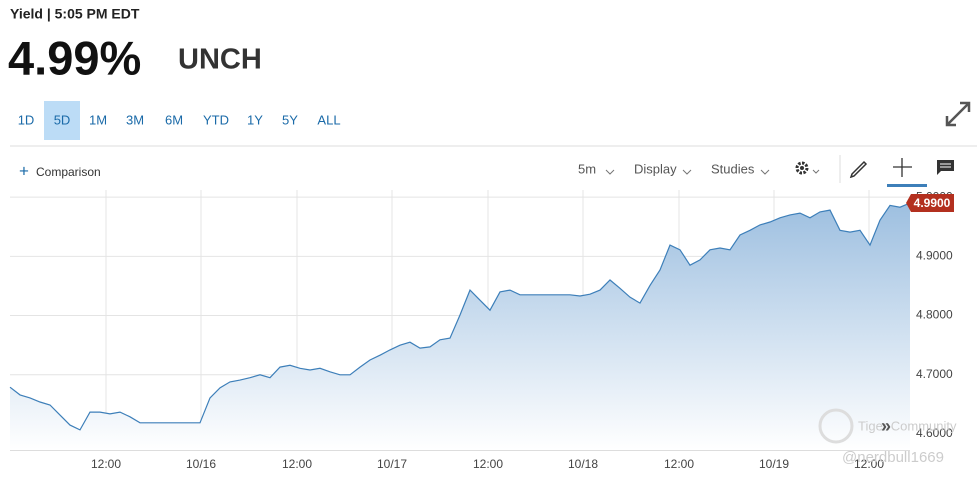 The image size is (977, 480). Describe the element at coordinates (135, 119) in the screenshot. I see `range-button: 3M` at that location.